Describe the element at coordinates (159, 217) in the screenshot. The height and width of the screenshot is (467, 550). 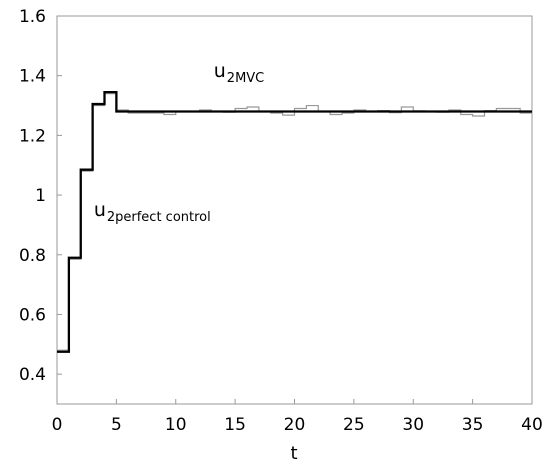
I see `annotation-subscript: 2perfect control` at that location.